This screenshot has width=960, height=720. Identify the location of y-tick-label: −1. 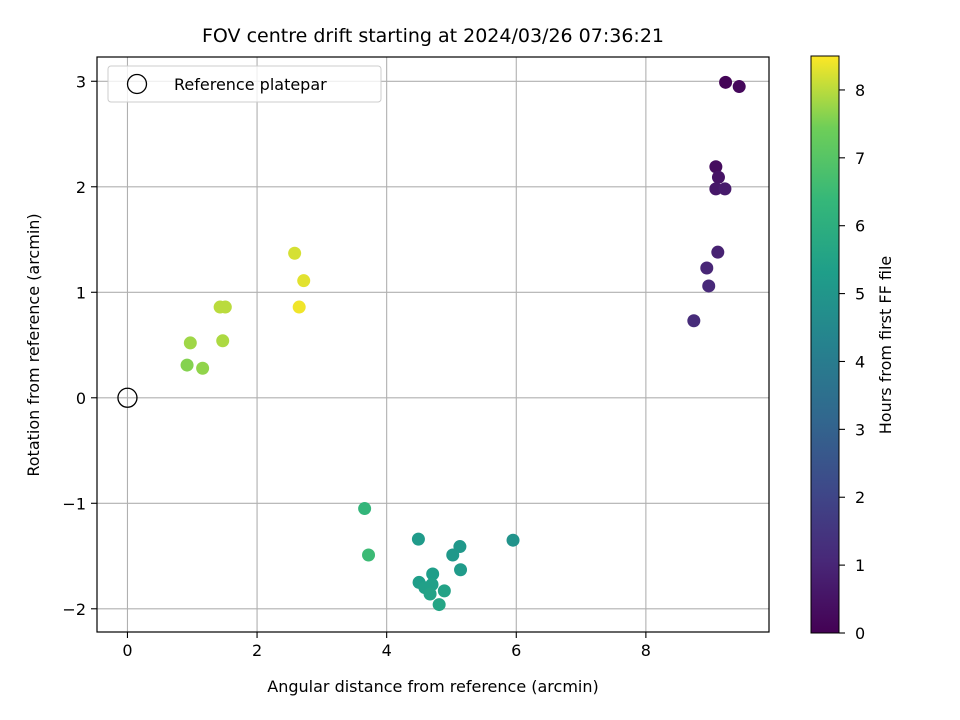
(74, 503).